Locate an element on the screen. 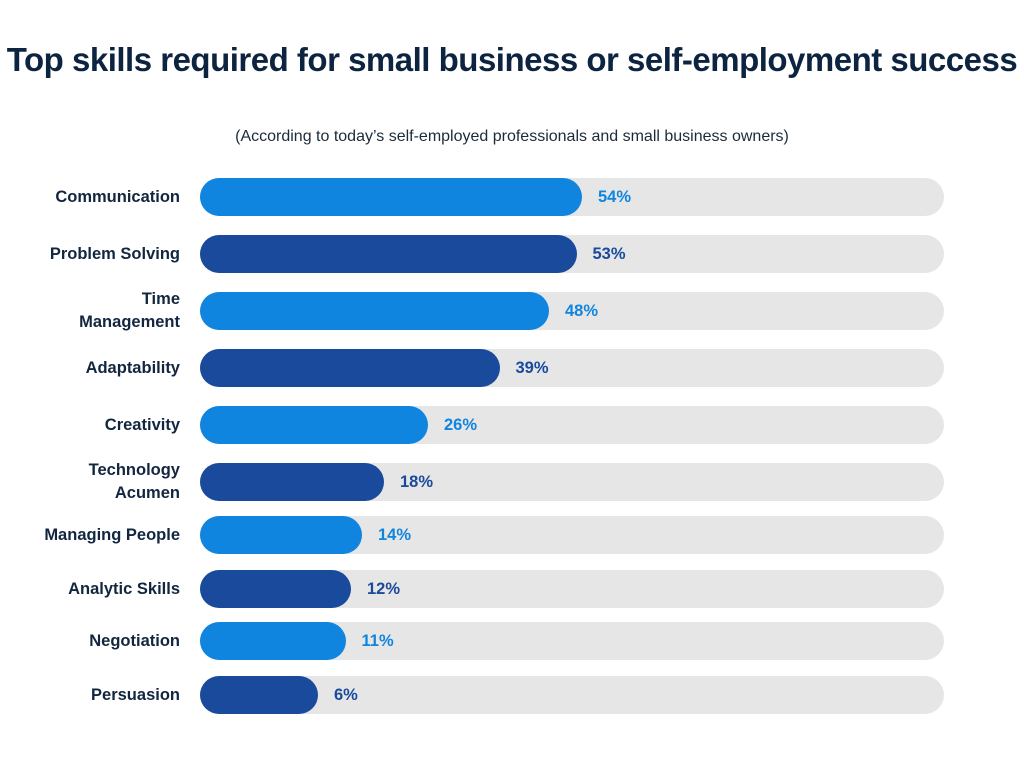  category-label: Analytic Skills is located at coordinates (90, 589).